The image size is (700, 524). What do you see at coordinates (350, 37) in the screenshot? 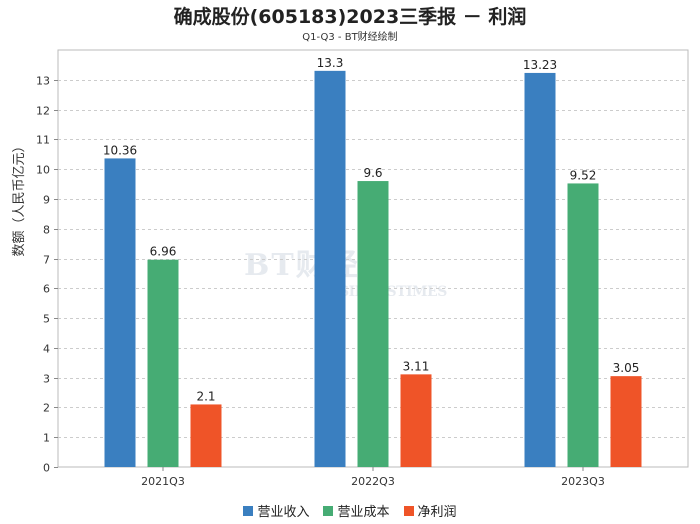
I see `chart-subtitle: Q1-Q3 - BT财经绘制` at bounding box center [350, 37].